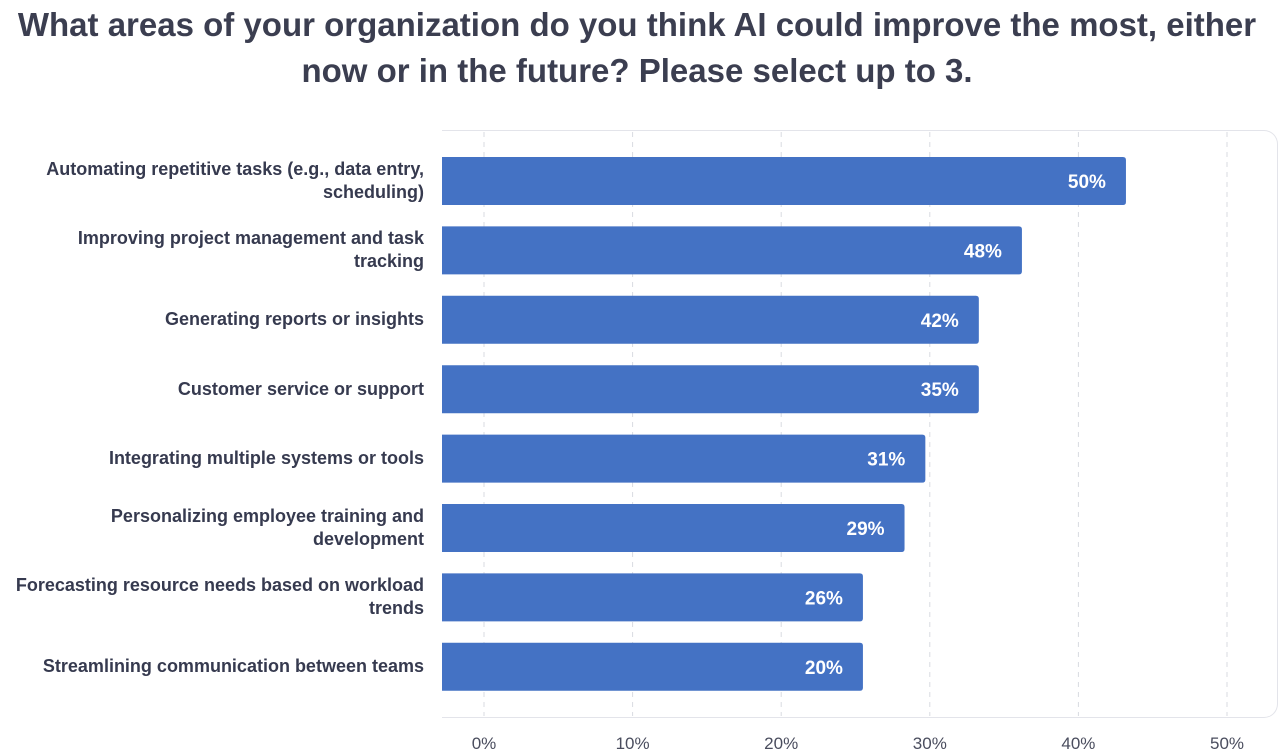 The height and width of the screenshot is (756, 1280). I want to click on data-label: 20%, so click(824, 668).